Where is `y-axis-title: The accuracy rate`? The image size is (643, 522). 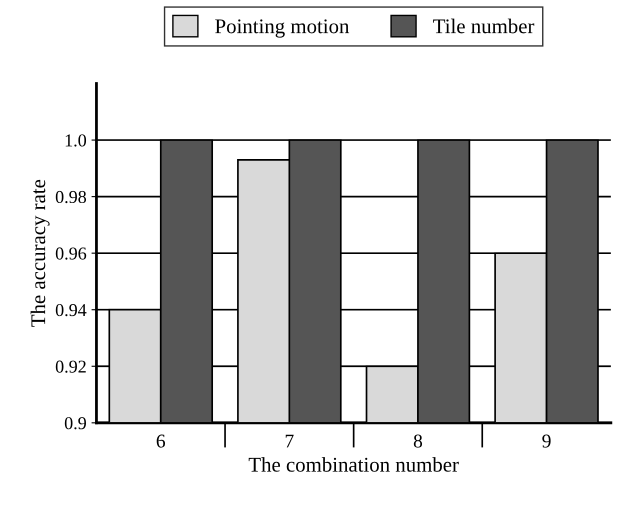 y-axis-title: The accuracy rate is located at coordinates (40, 253).